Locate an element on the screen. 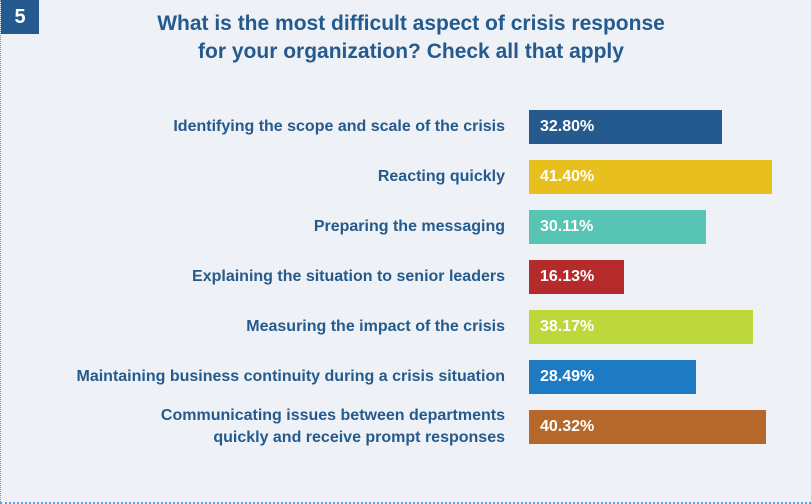 Image resolution: width=811 pixels, height=504 pixels. bar-value-label: 30.11% is located at coordinates (567, 226).